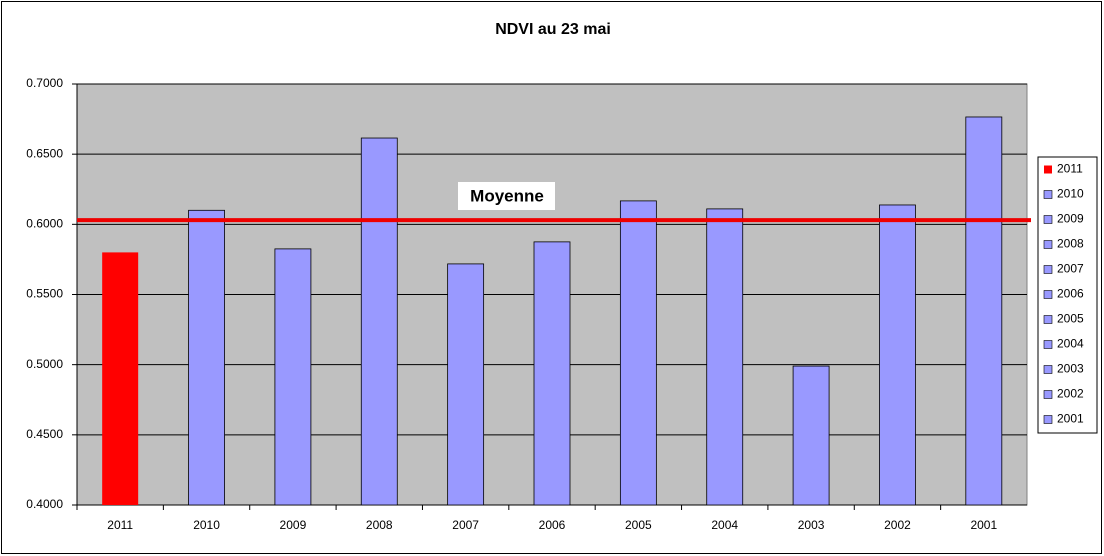 The height and width of the screenshot is (556, 1104). Describe the element at coordinates (44, 224) in the screenshot. I see `y-tick-label: 0.6000` at that location.